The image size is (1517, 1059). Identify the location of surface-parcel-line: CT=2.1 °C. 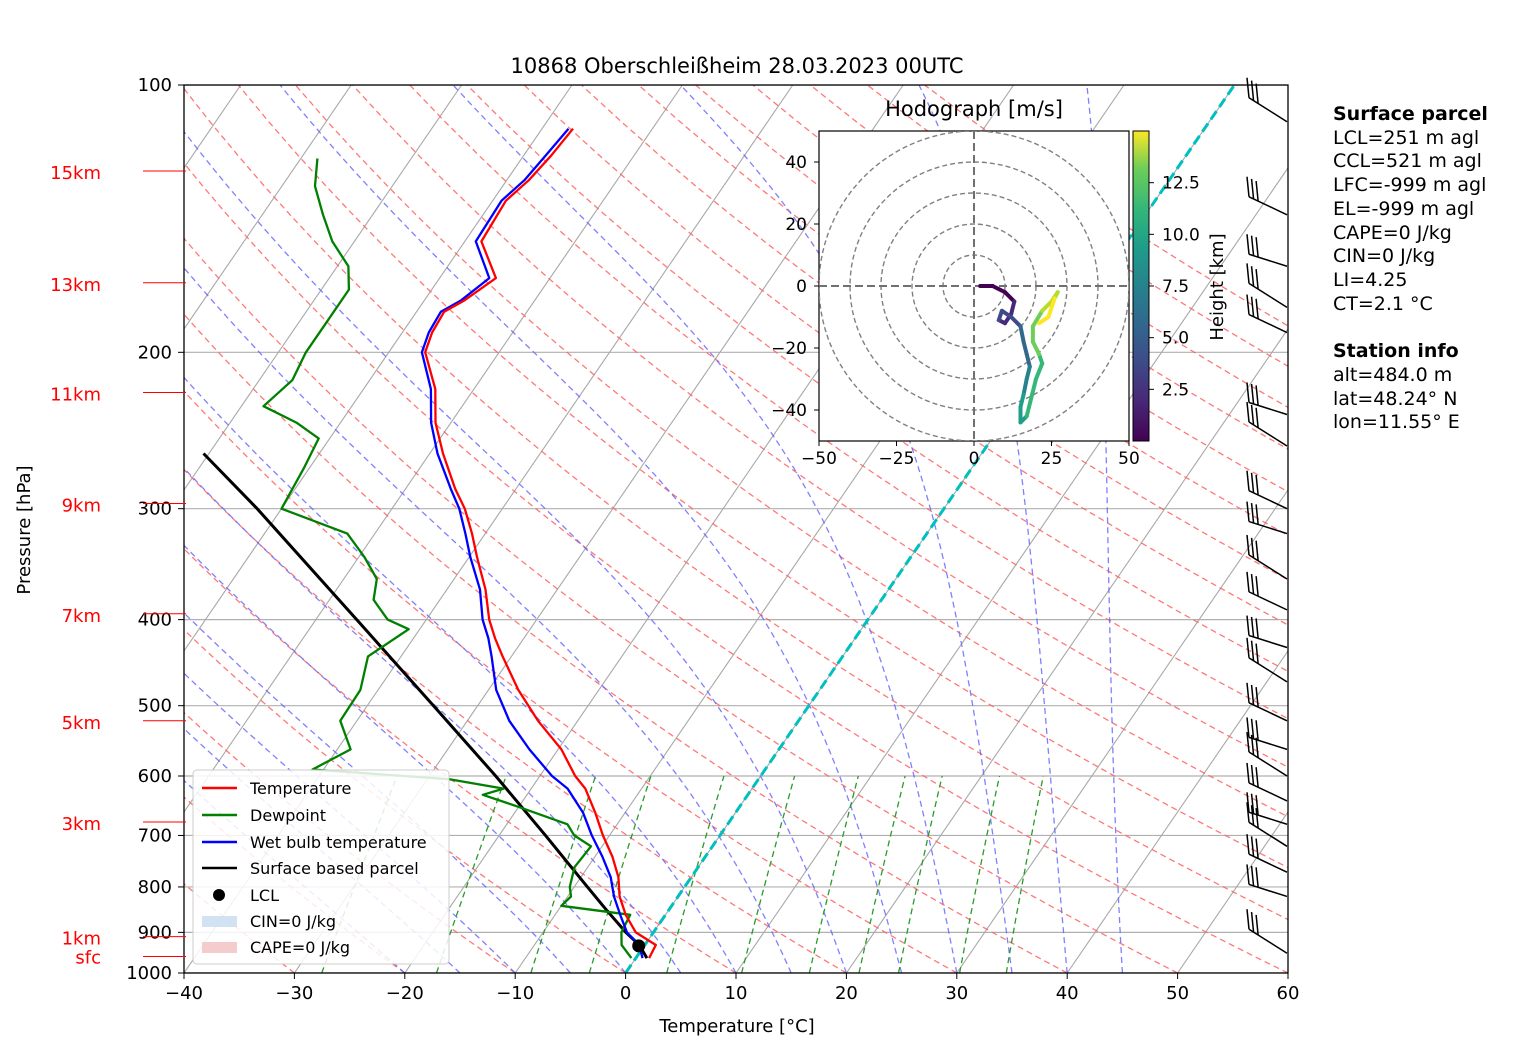
(1383, 303).